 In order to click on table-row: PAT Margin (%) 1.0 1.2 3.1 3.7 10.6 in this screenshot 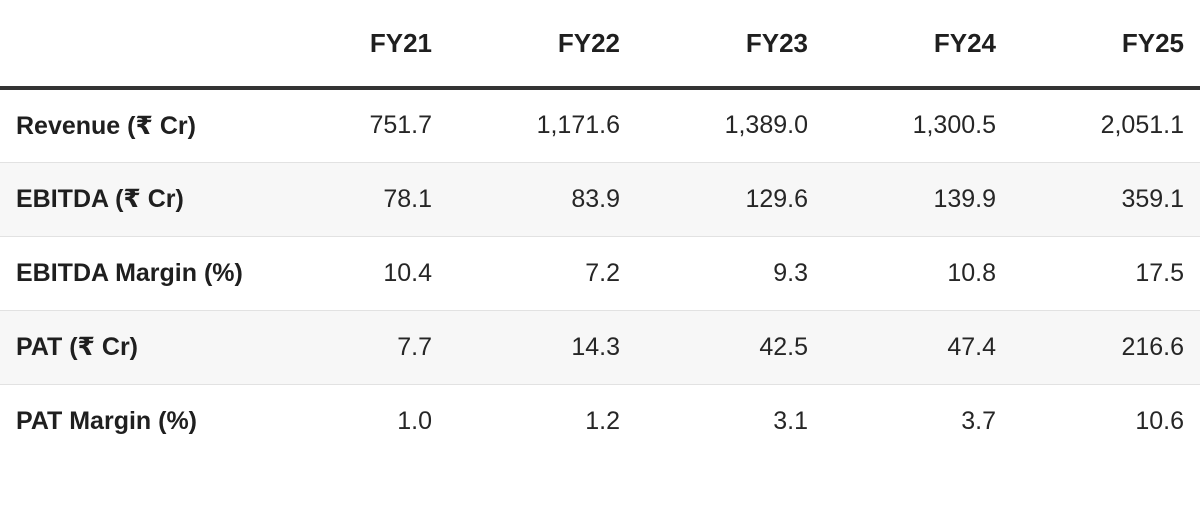, I will do `click(600, 421)`.